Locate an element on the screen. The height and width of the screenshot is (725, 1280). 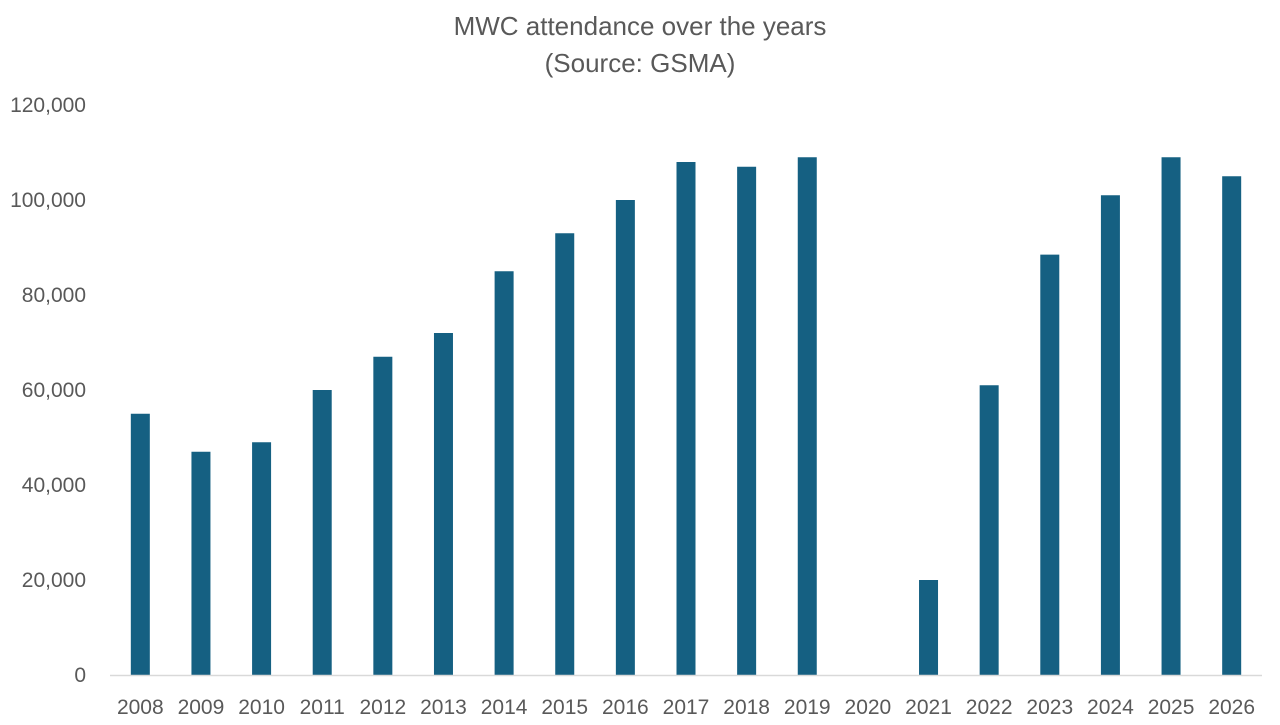
y-tick-label: 60,000 is located at coordinates (54, 390).